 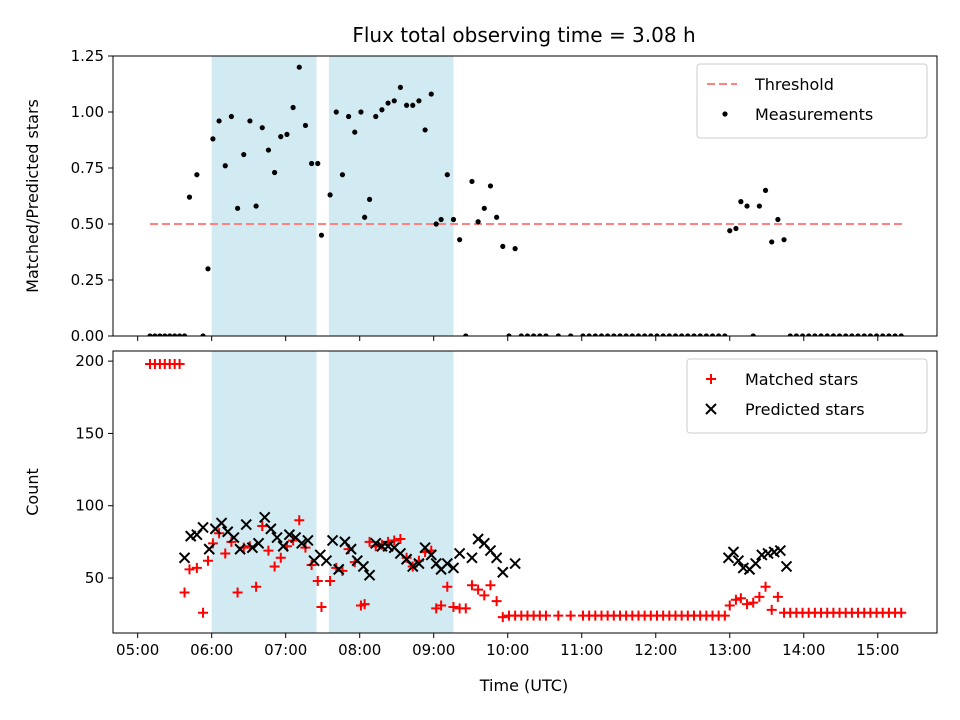 I want to click on y-tick-label: 0.75, so click(x=87, y=168).